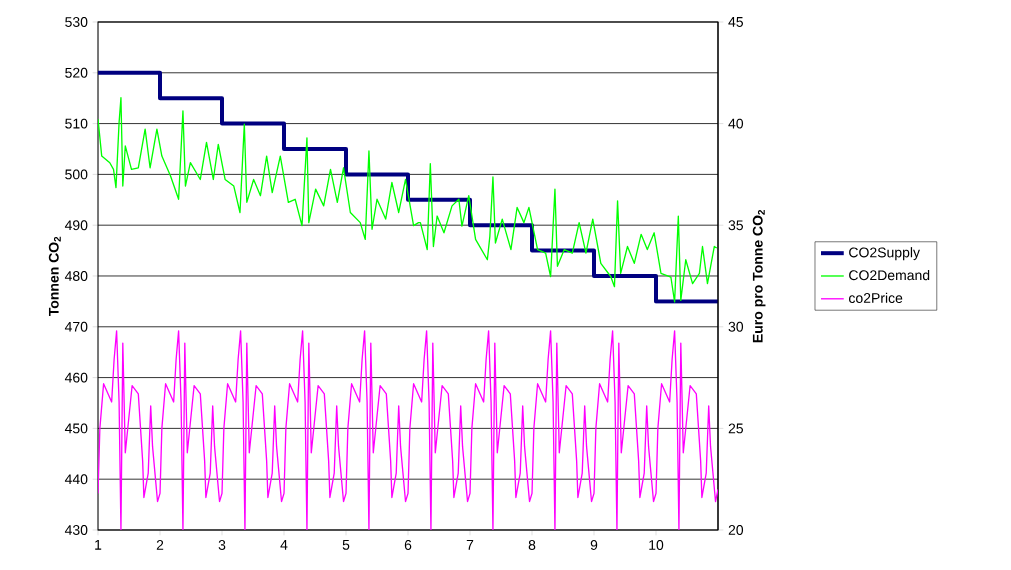 This screenshot has height=570, width=1011. I want to click on y2-tick-label: 30, so click(736, 326).